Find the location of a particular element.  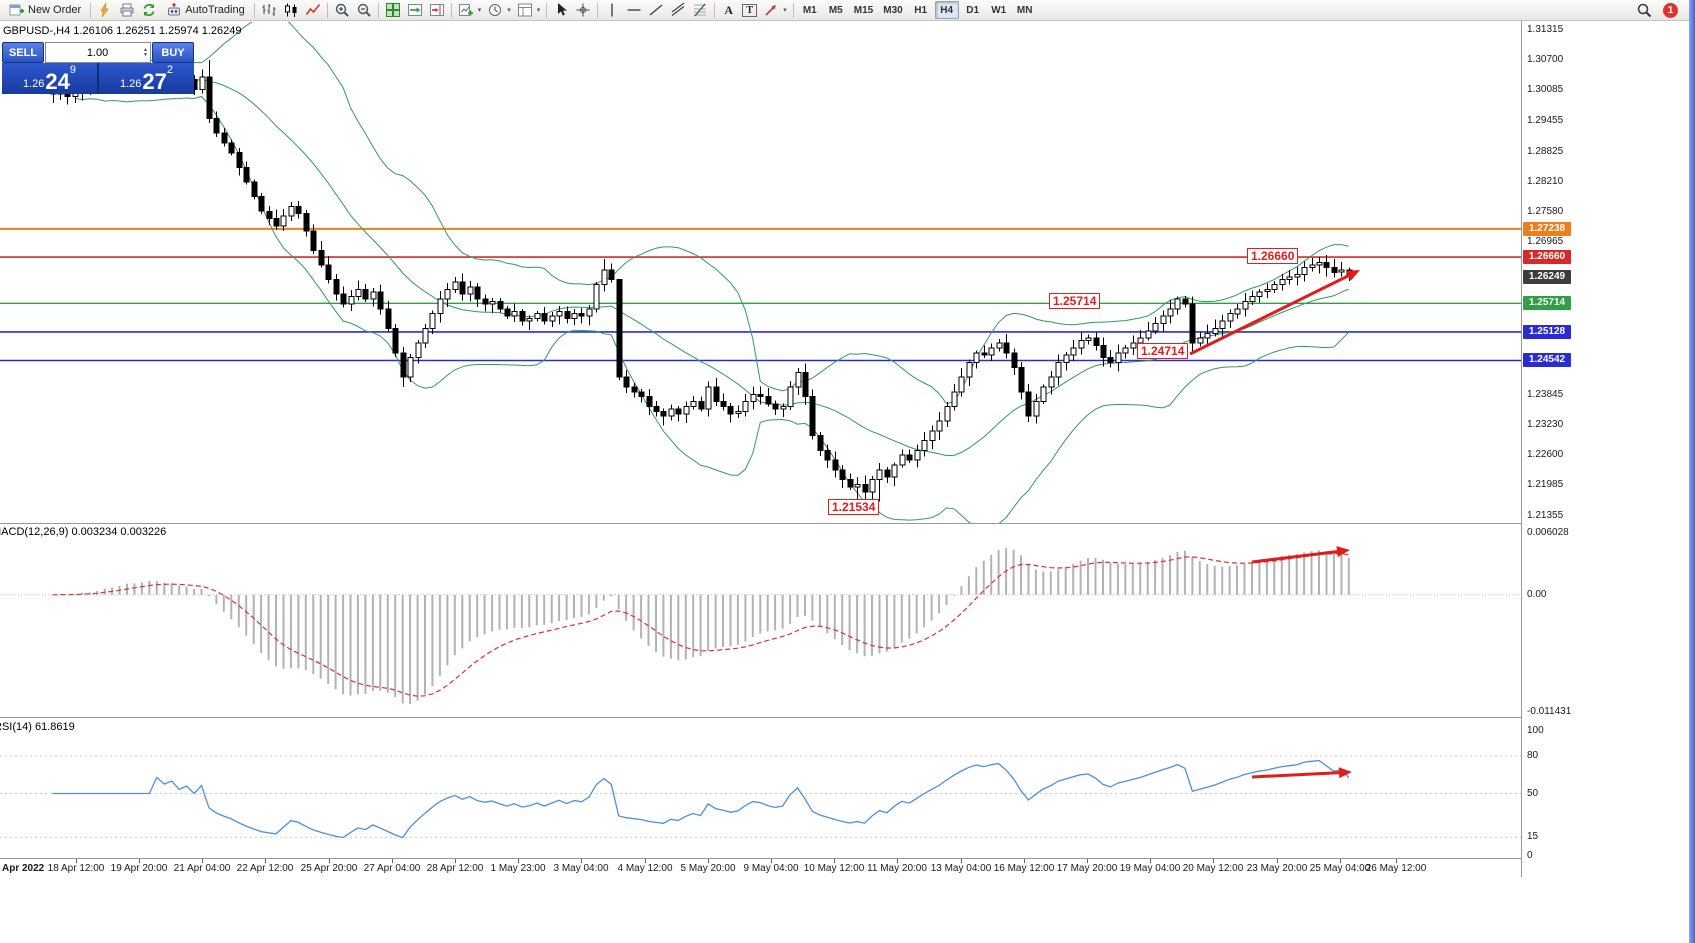

toolbar-right: 1 is located at coordinates (1662, 10).